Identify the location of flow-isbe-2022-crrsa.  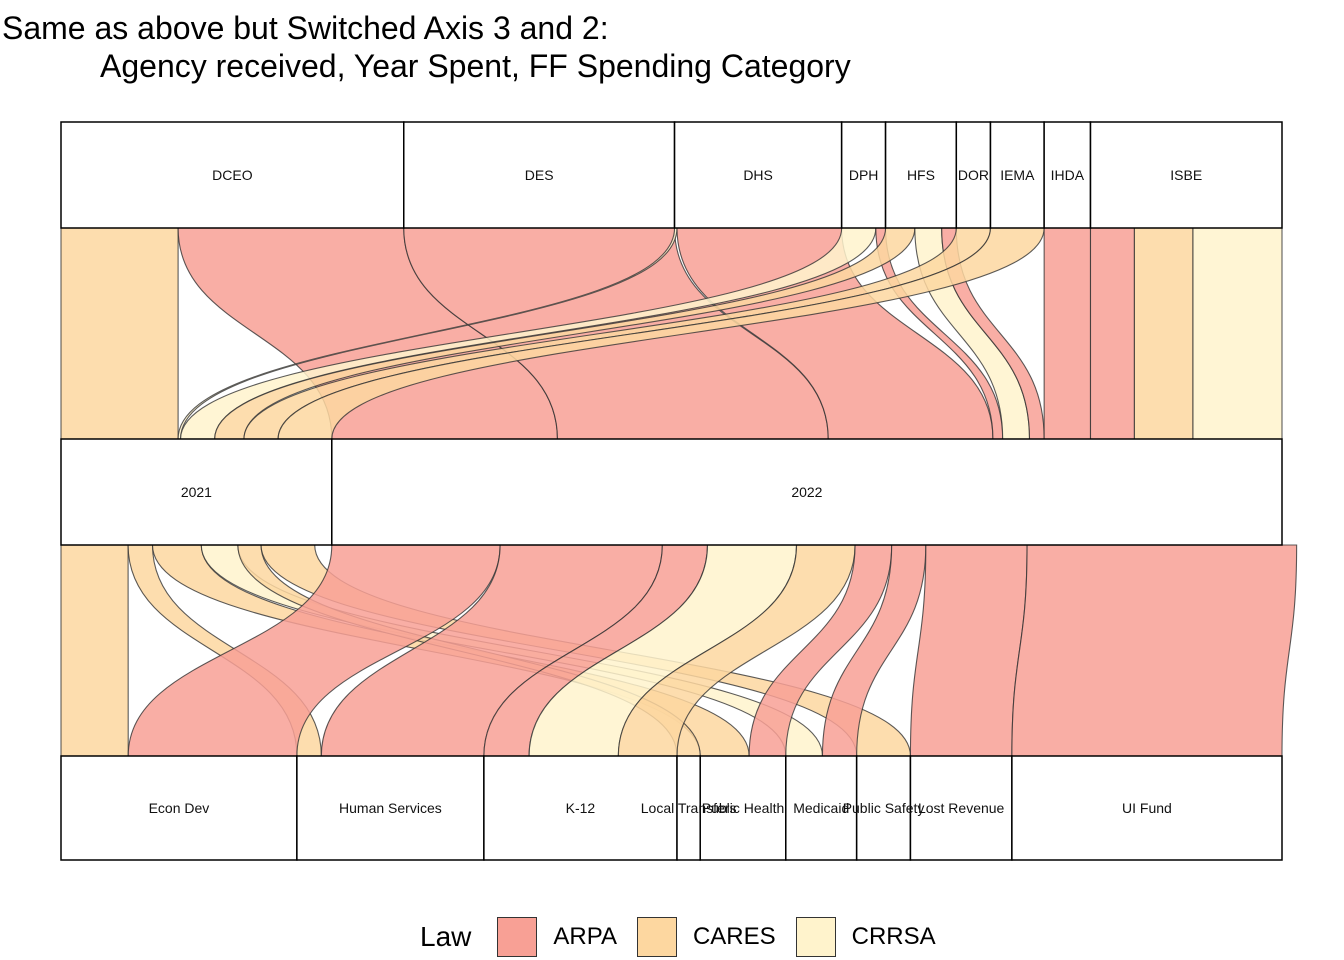
(1237, 333).